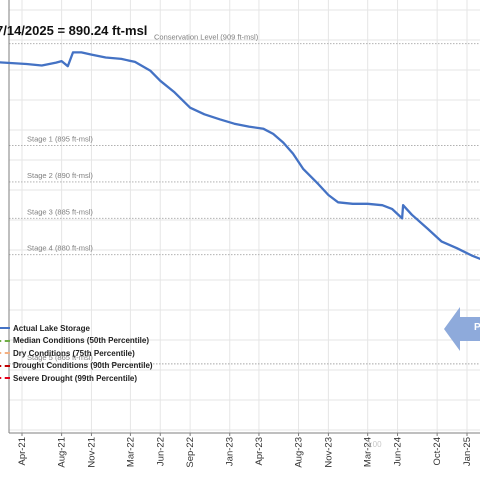 The height and width of the screenshot is (480, 480). I want to click on x-tick-label: Oct-24, so click(437, 451).